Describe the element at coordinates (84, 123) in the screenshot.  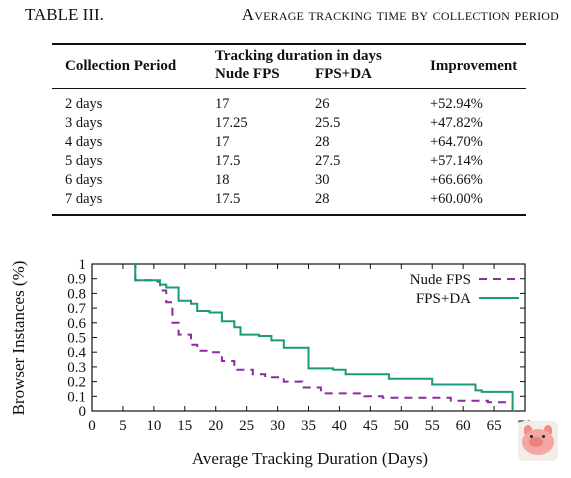
I see `table-cell: 3 days` at that location.